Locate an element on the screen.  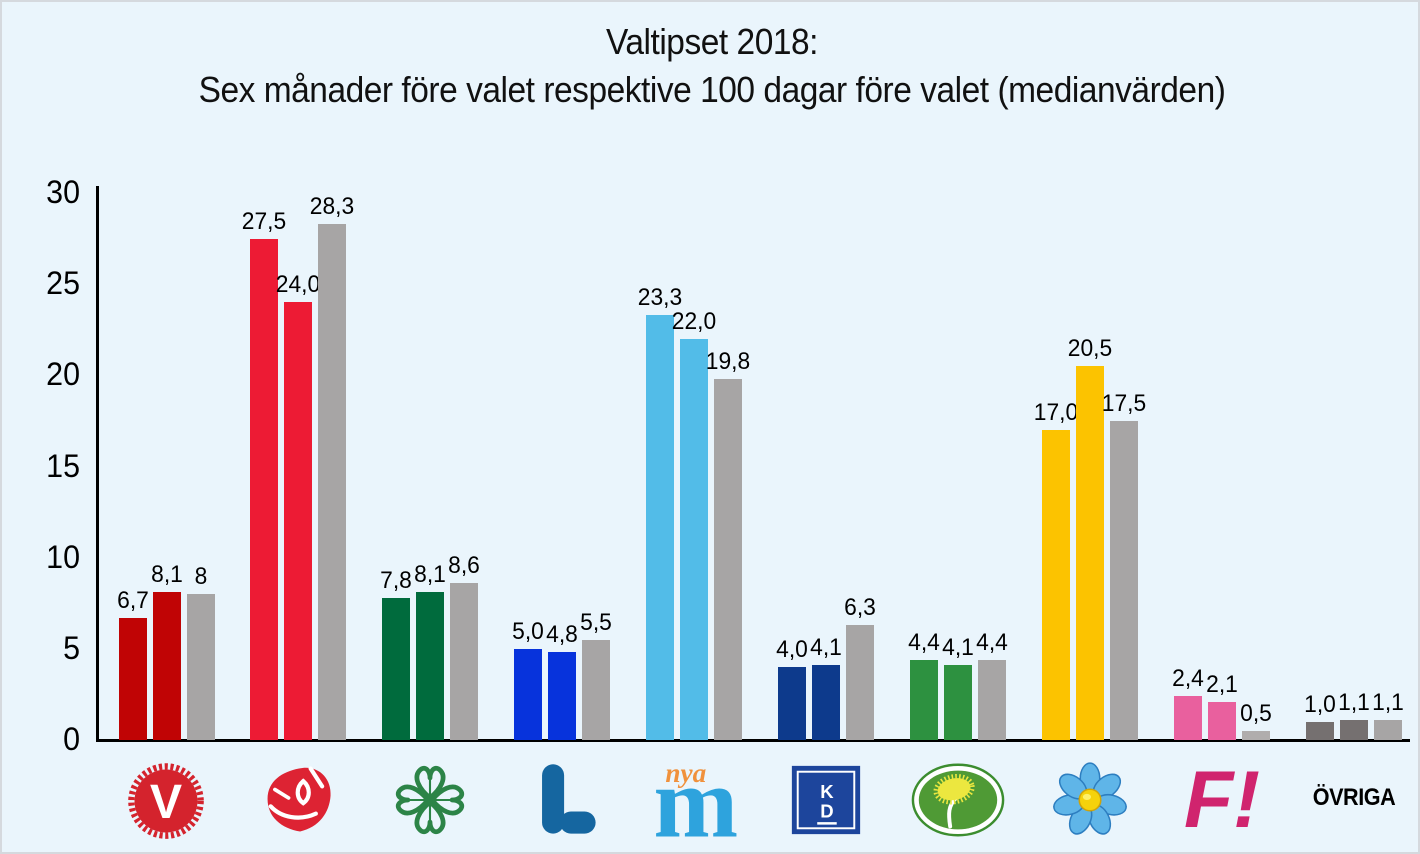
bar-value-label-sd-3: 17,5 is located at coordinates (1124, 403).